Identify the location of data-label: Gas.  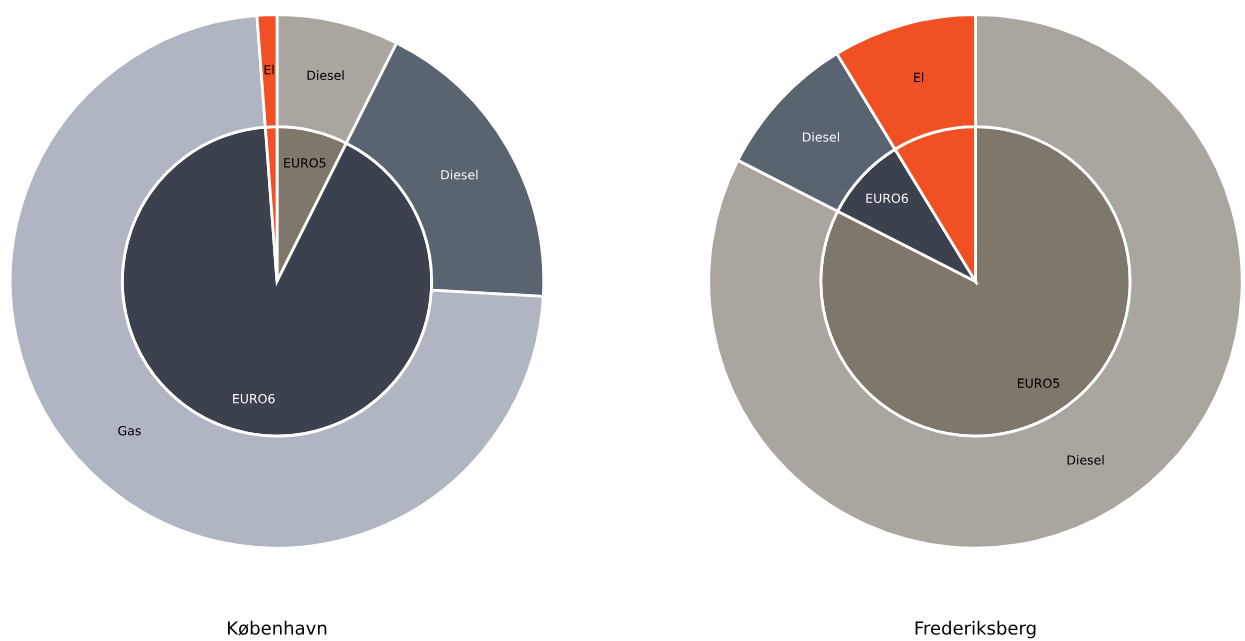
(129, 430).